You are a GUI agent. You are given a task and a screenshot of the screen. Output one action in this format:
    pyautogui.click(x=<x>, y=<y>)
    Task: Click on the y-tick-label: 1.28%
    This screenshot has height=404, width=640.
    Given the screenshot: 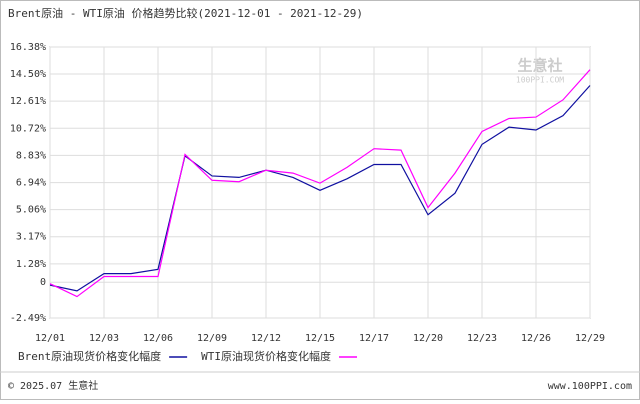 What is the action you would take?
    pyautogui.click(x=31, y=264)
    